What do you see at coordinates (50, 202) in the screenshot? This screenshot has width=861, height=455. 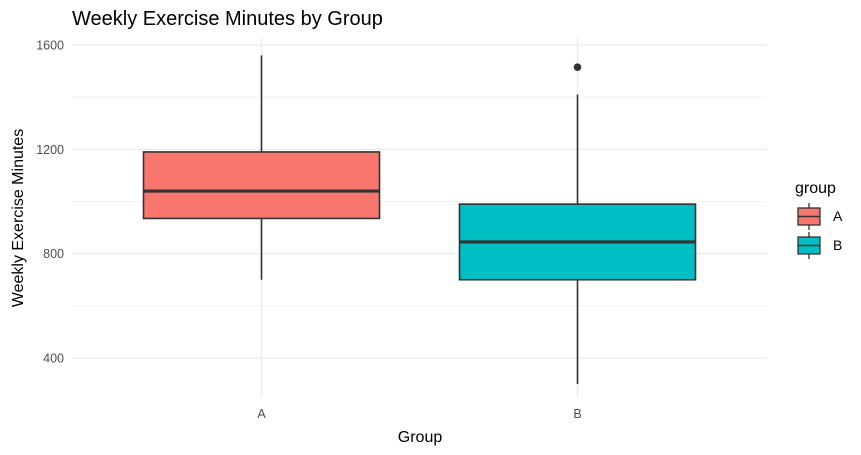 I see `y-axis-ticks: 400 800 1200 1600` at bounding box center [50, 202].